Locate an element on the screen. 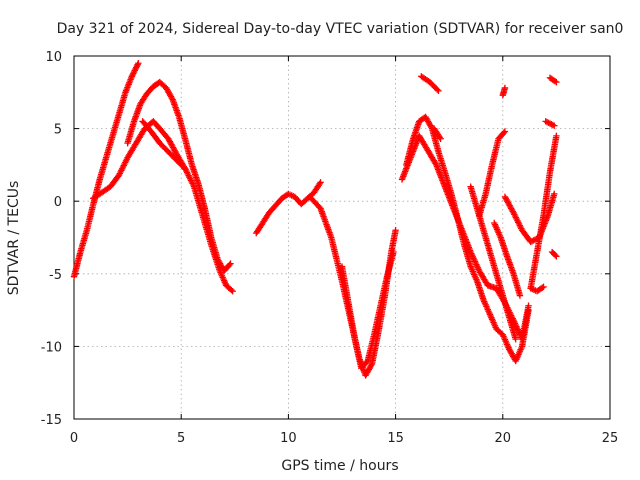 The height and width of the screenshot is (480, 640). series-track-j is located at coordinates (430, 84).